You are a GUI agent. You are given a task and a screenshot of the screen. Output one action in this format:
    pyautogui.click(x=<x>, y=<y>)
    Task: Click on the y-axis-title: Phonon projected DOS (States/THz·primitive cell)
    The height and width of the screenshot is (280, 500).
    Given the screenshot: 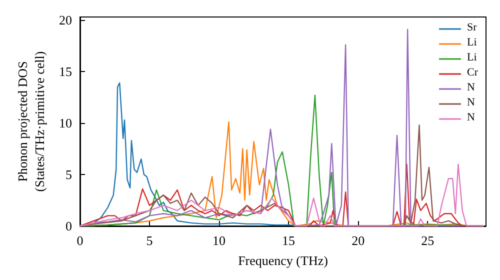 What is the action you would take?
    pyautogui.click(x=31, y=121)
    